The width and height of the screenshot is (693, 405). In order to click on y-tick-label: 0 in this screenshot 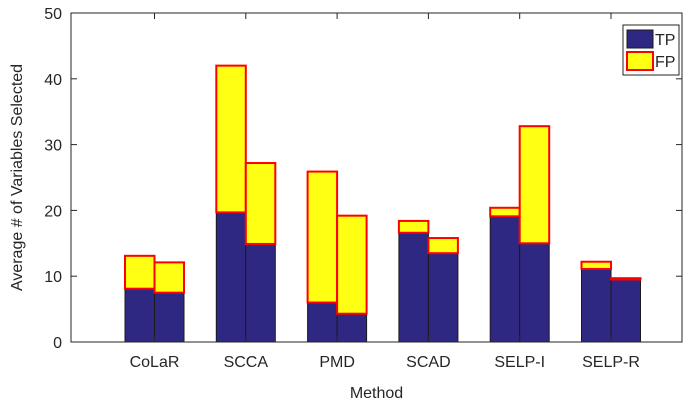, I will do `click(57, 343)`.